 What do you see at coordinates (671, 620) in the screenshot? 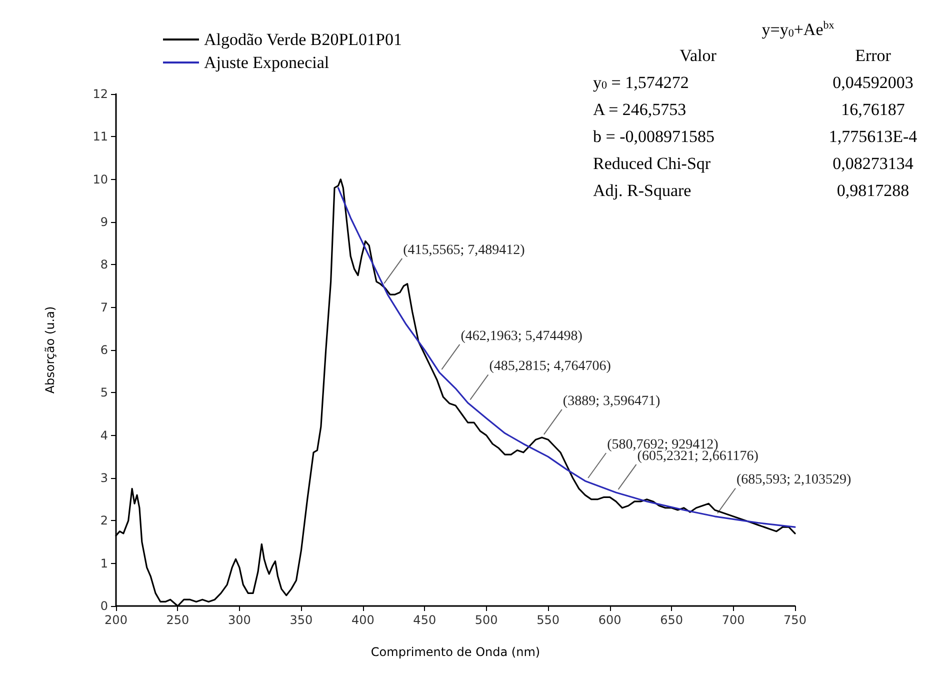
I see `x-tick-label: 650` at bounding box center [671, 620].